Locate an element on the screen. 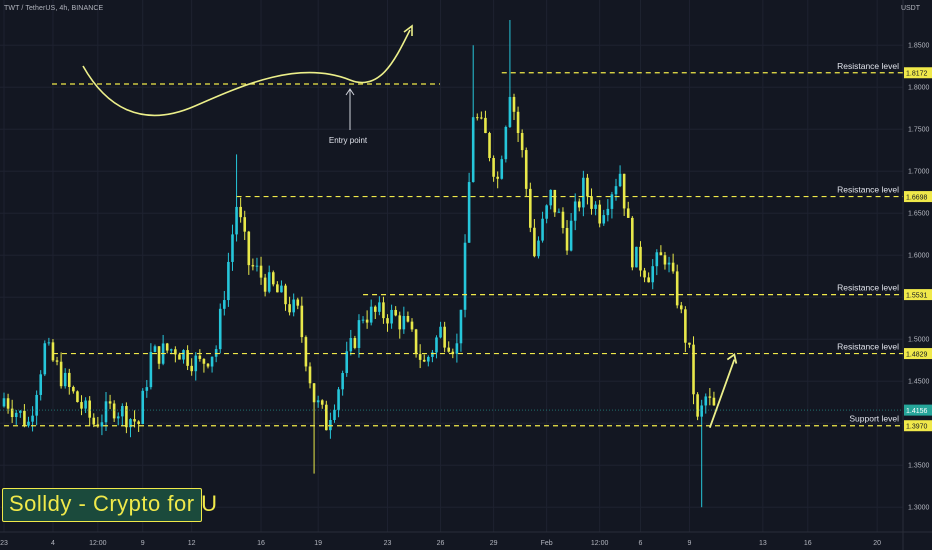 This screenshot has width=932, height=550. price-axis-tick-label: 1.6000 is located at coordinates (919, 256).